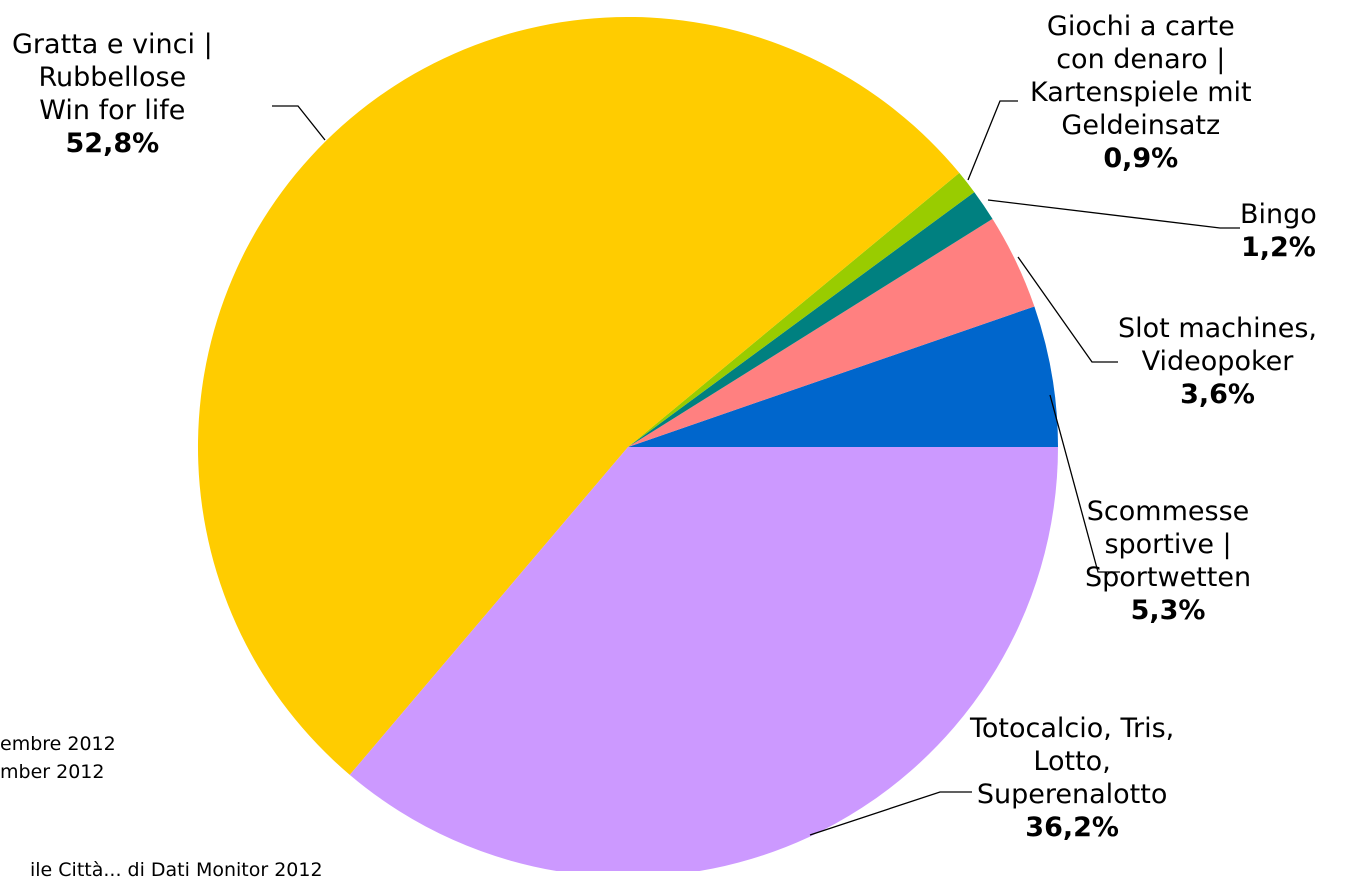 Image resolution: width=1350 pixels, height=884 pixels. Describe the element at coordinates (1218, 361) in the screenshot. I see `label-slot-machines: Slot machines, Videopoker 3,6%` at that location.